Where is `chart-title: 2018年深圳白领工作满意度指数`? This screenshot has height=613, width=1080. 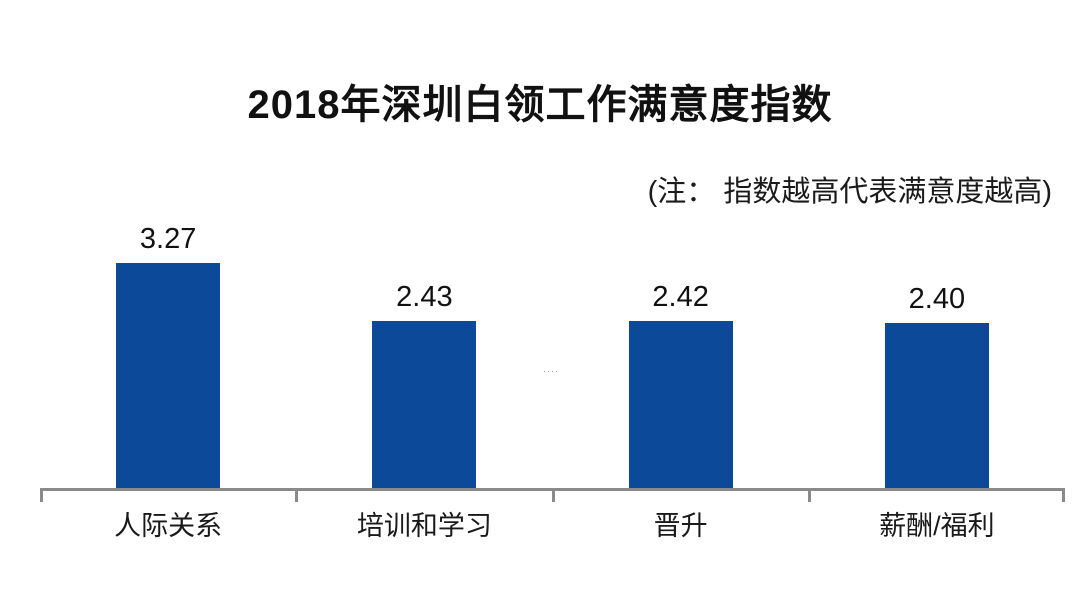 chart-title: 2018年深圳白领工作满意度指数 is located at coordinates (540, 105).